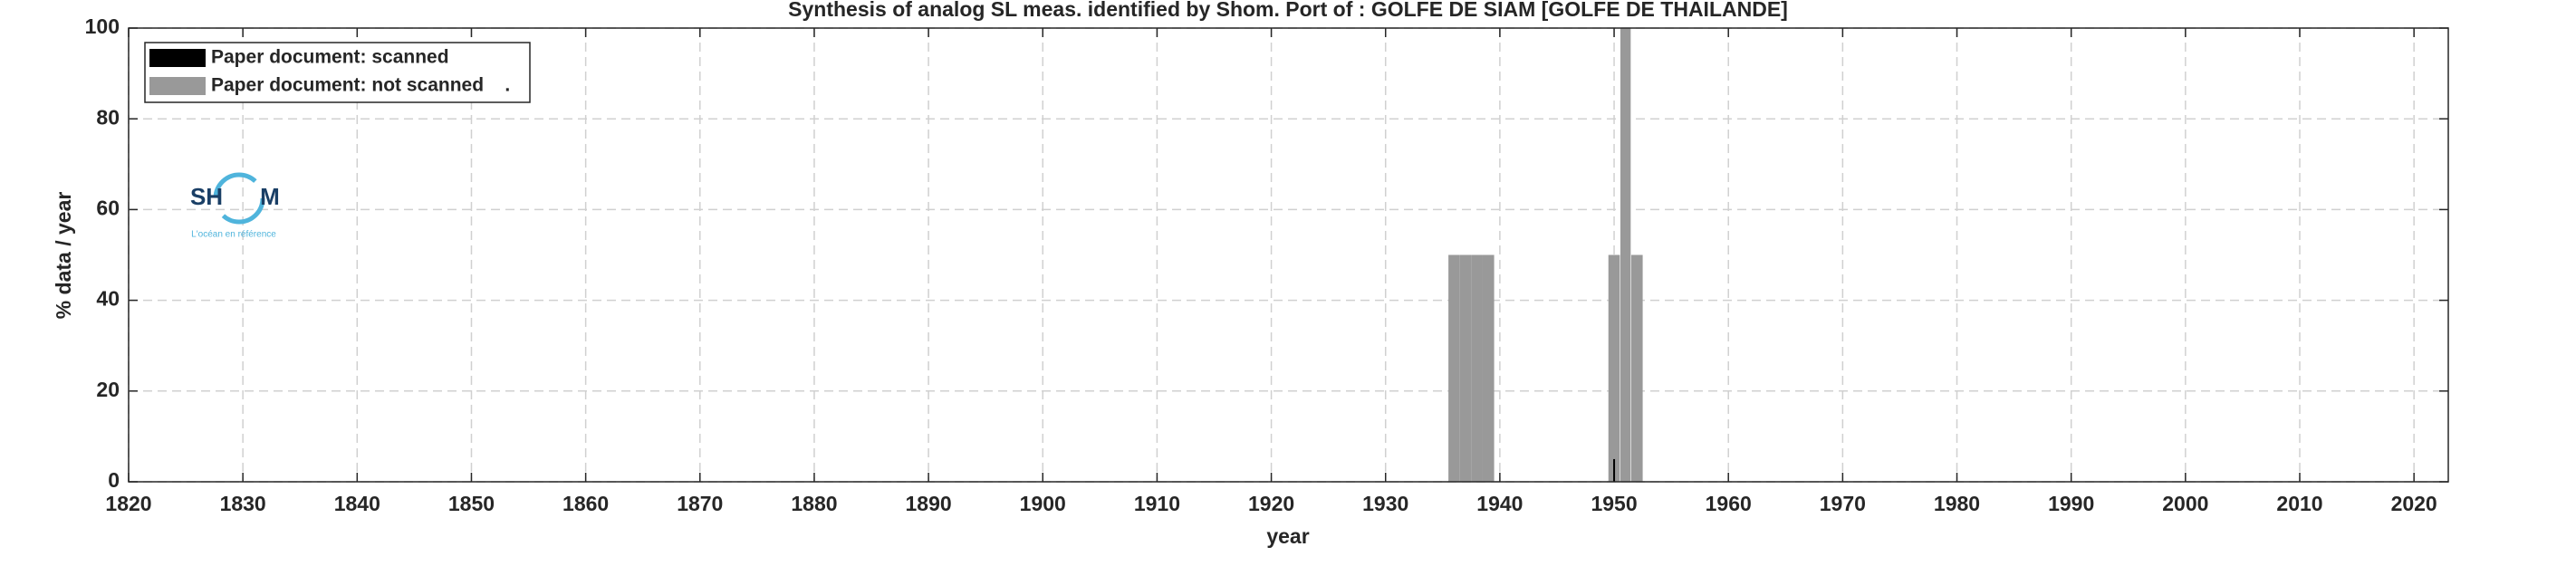 The width and height of the screenshot is (2576, 566). I want to click on logo: SH M L'océan en référence, so click(235, 206).